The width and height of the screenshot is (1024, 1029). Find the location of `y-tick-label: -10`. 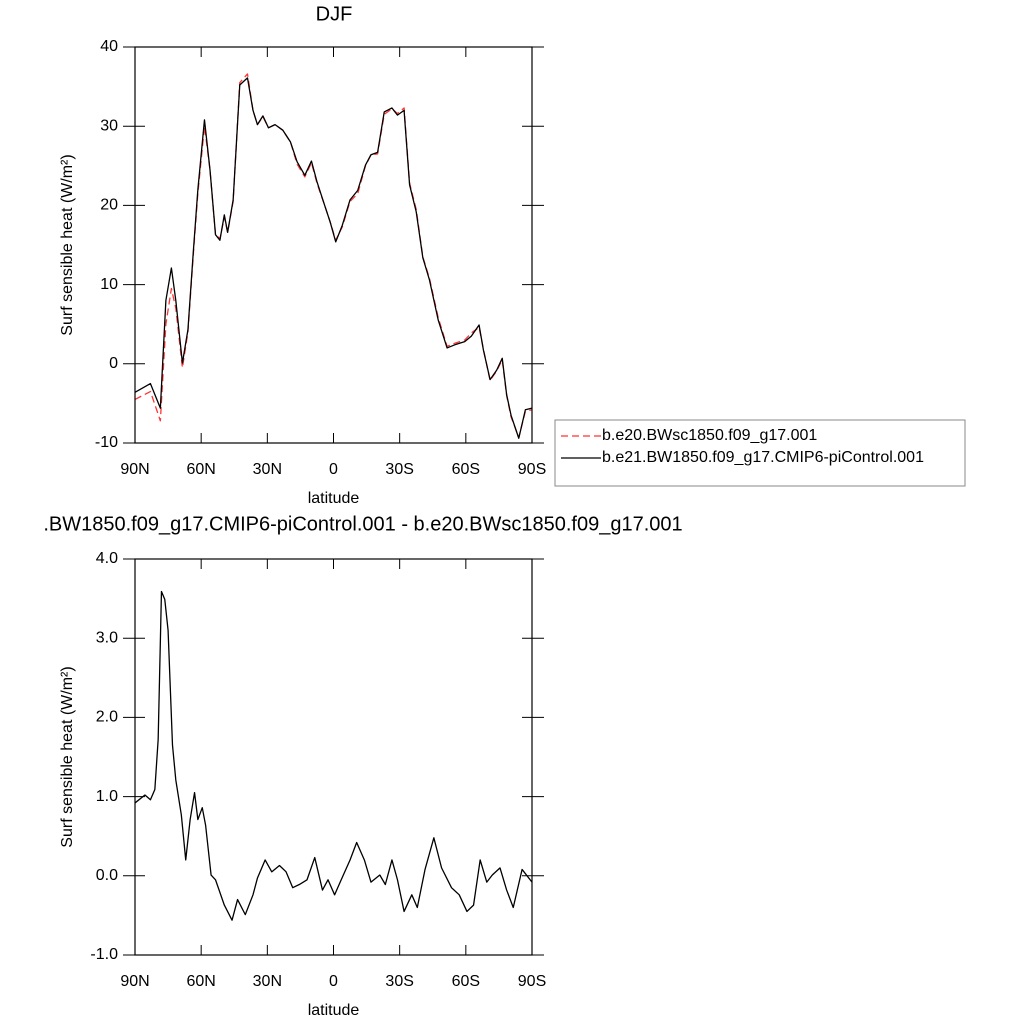

y-tick-label: -10 is located at coordinates (106, 442).